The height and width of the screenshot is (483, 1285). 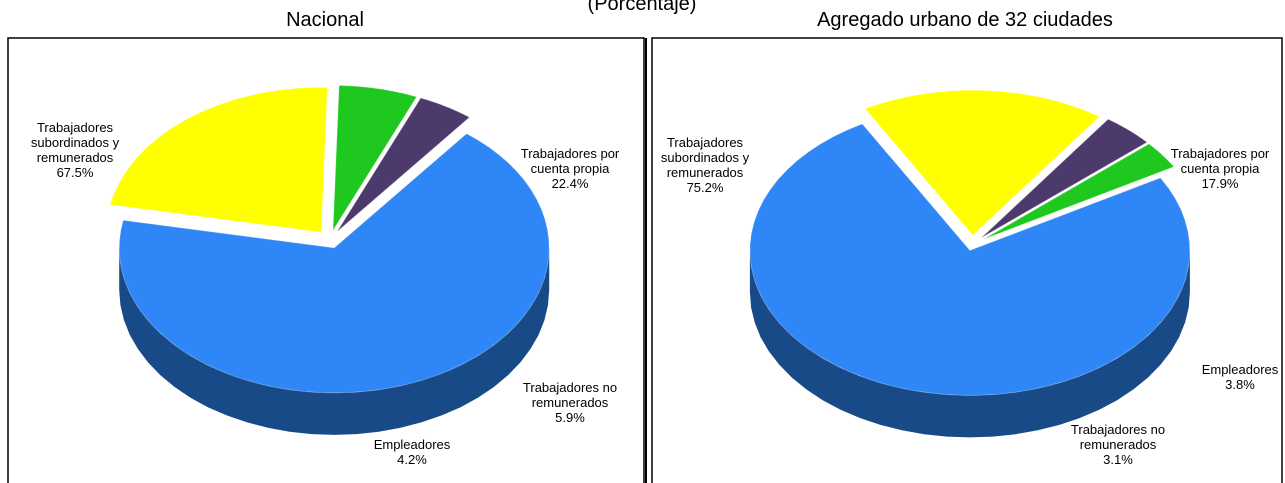 I want to click on value-label: 17.9%, so click(x=1220, y=183).